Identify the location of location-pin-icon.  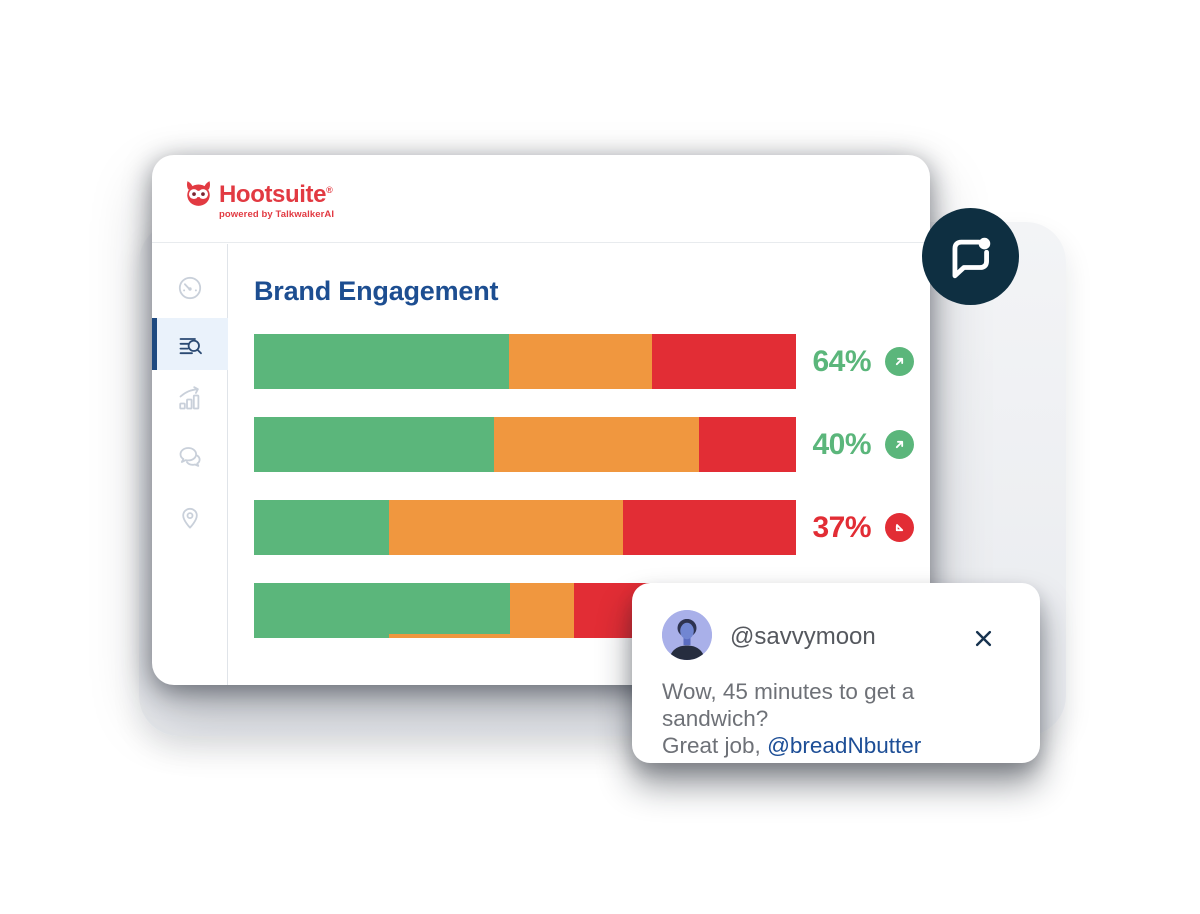
(190, 518).